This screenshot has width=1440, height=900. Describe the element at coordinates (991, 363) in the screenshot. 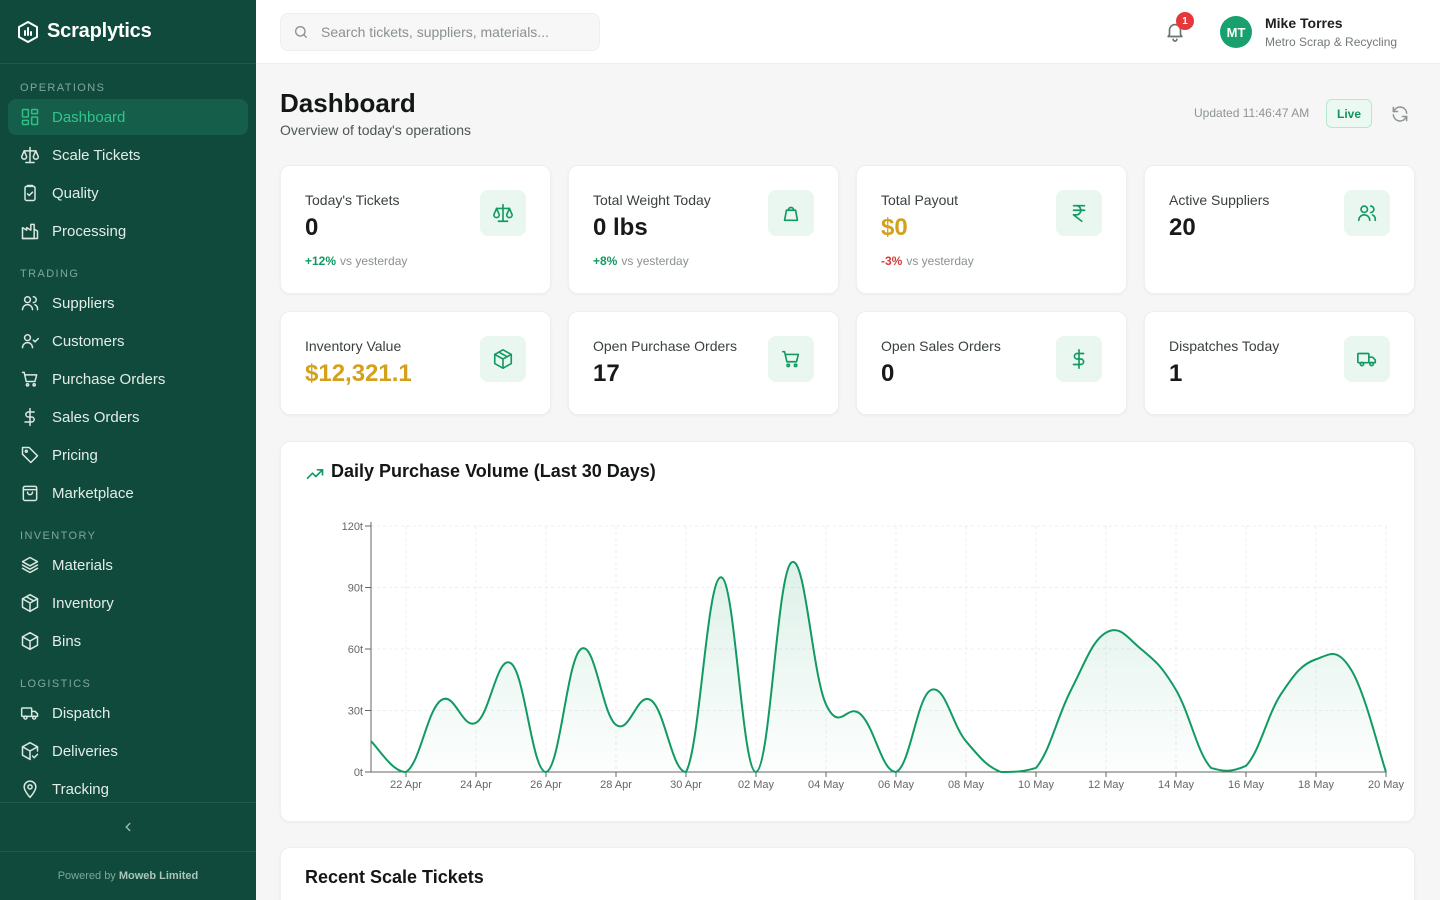

I see `stat-card-open-sales-orders: Open Sales Orders 0` at that location.